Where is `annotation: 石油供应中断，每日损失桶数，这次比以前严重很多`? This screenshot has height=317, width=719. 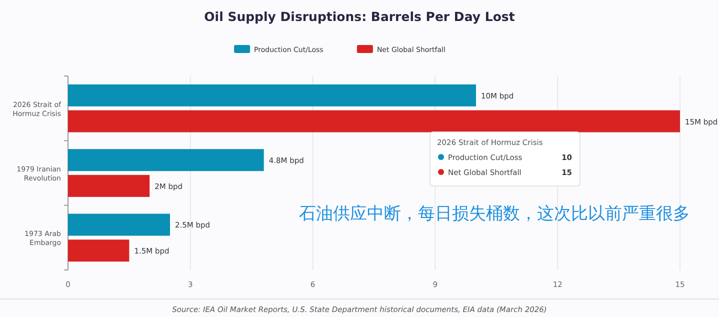 annotation: 石油供应中断，每日损失桶数，这次比以前严重很多 is located at coordinates (494, 214).